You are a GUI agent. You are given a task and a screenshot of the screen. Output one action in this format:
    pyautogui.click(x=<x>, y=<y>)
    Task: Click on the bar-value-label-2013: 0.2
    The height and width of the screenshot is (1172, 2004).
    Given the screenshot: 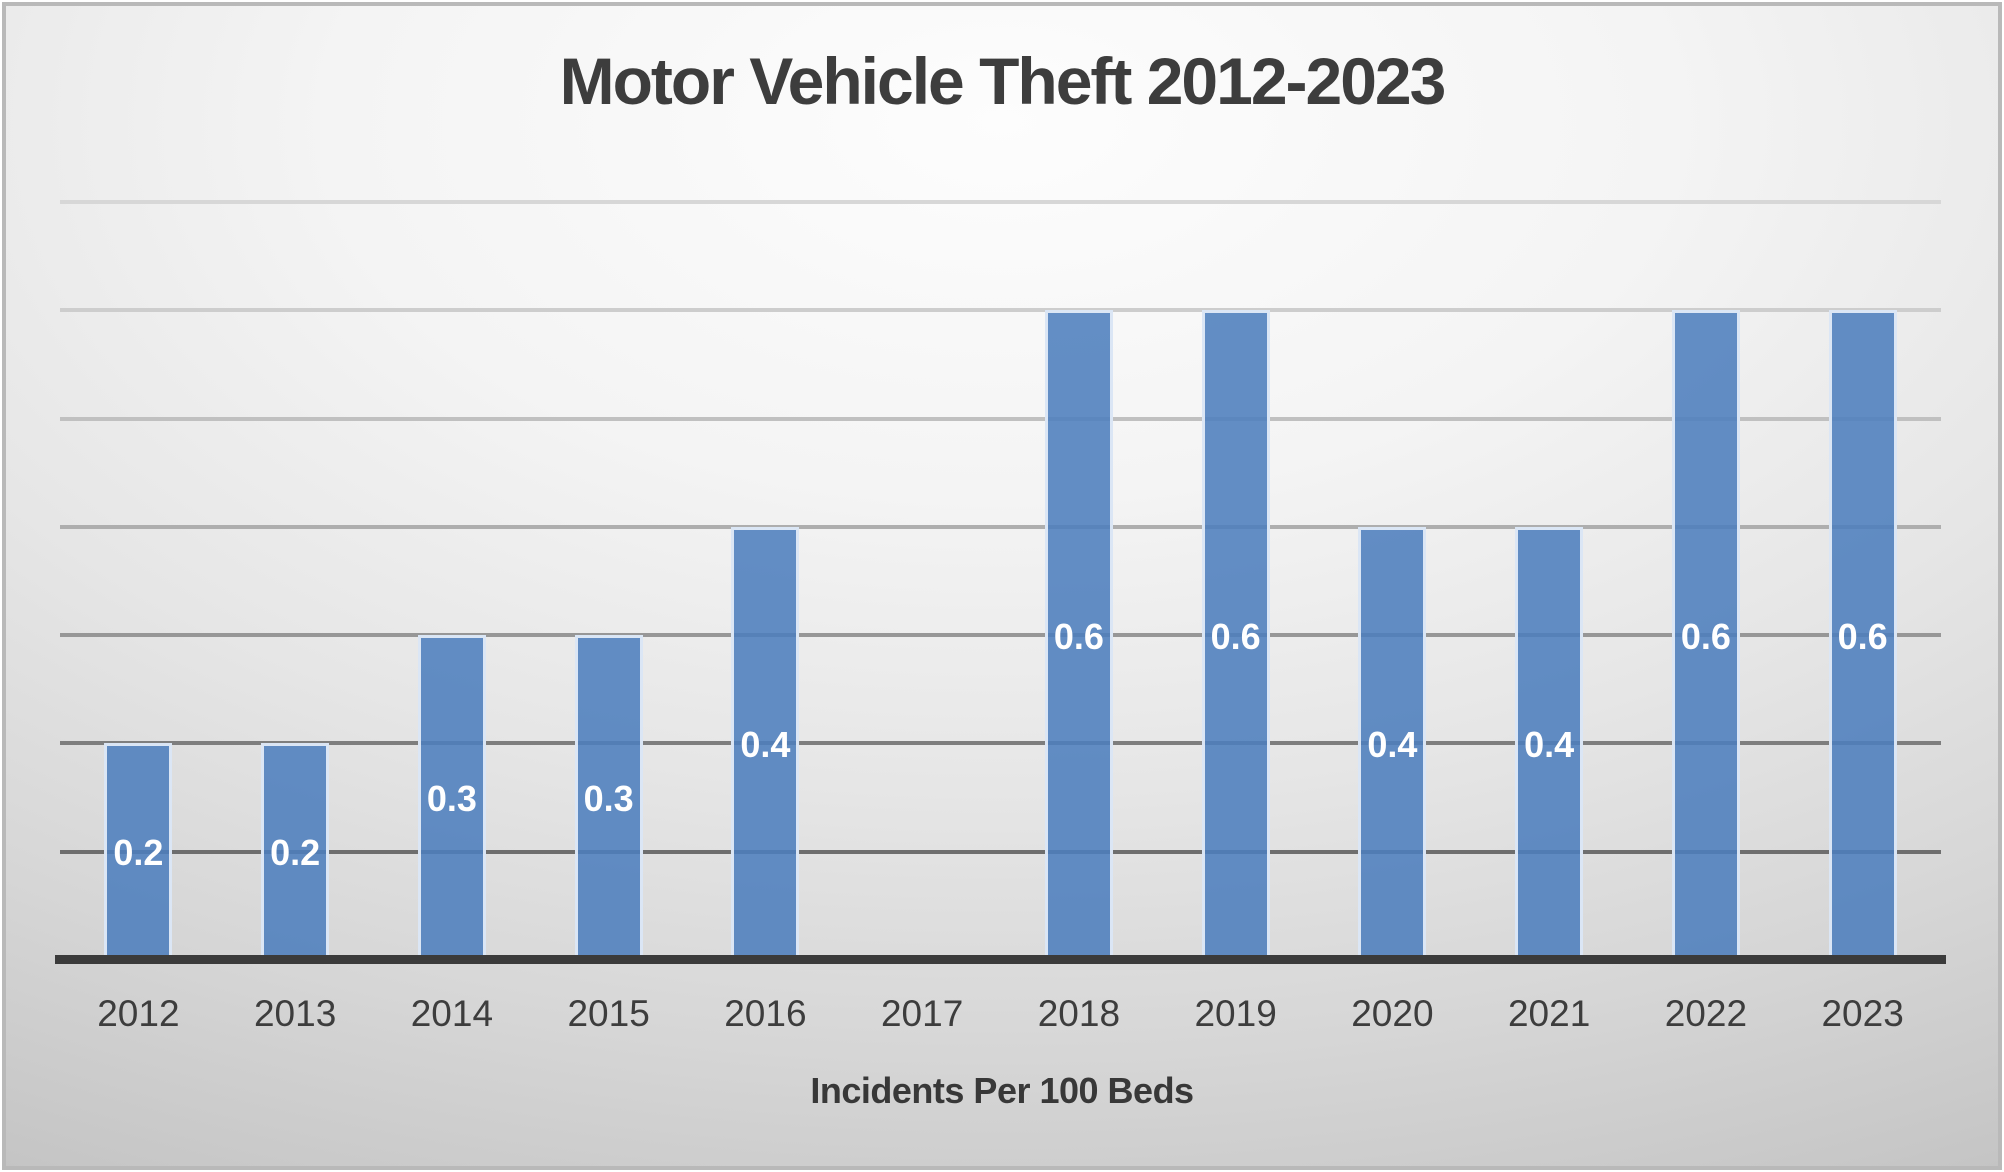 What is the action you would take?
    pyautogui.click(x=295, y=852)
    